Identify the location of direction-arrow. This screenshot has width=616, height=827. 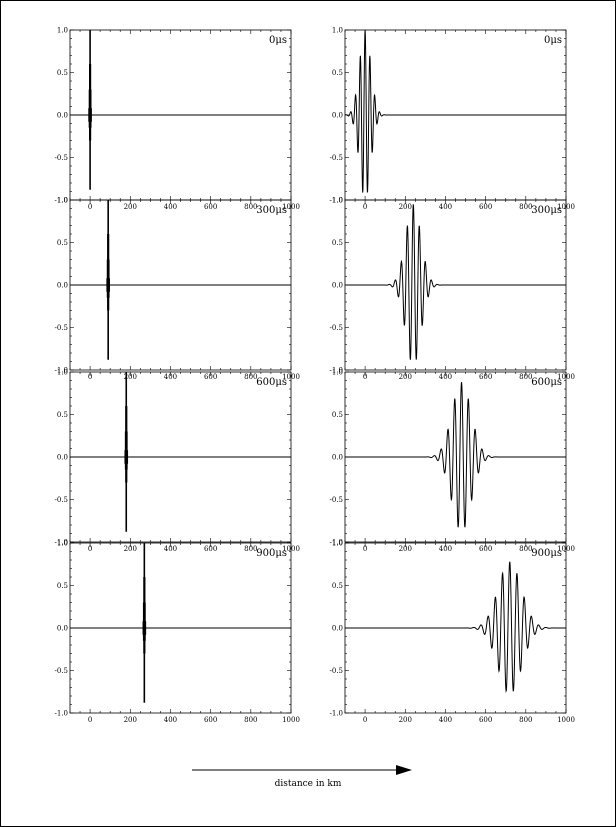
(302, 770).